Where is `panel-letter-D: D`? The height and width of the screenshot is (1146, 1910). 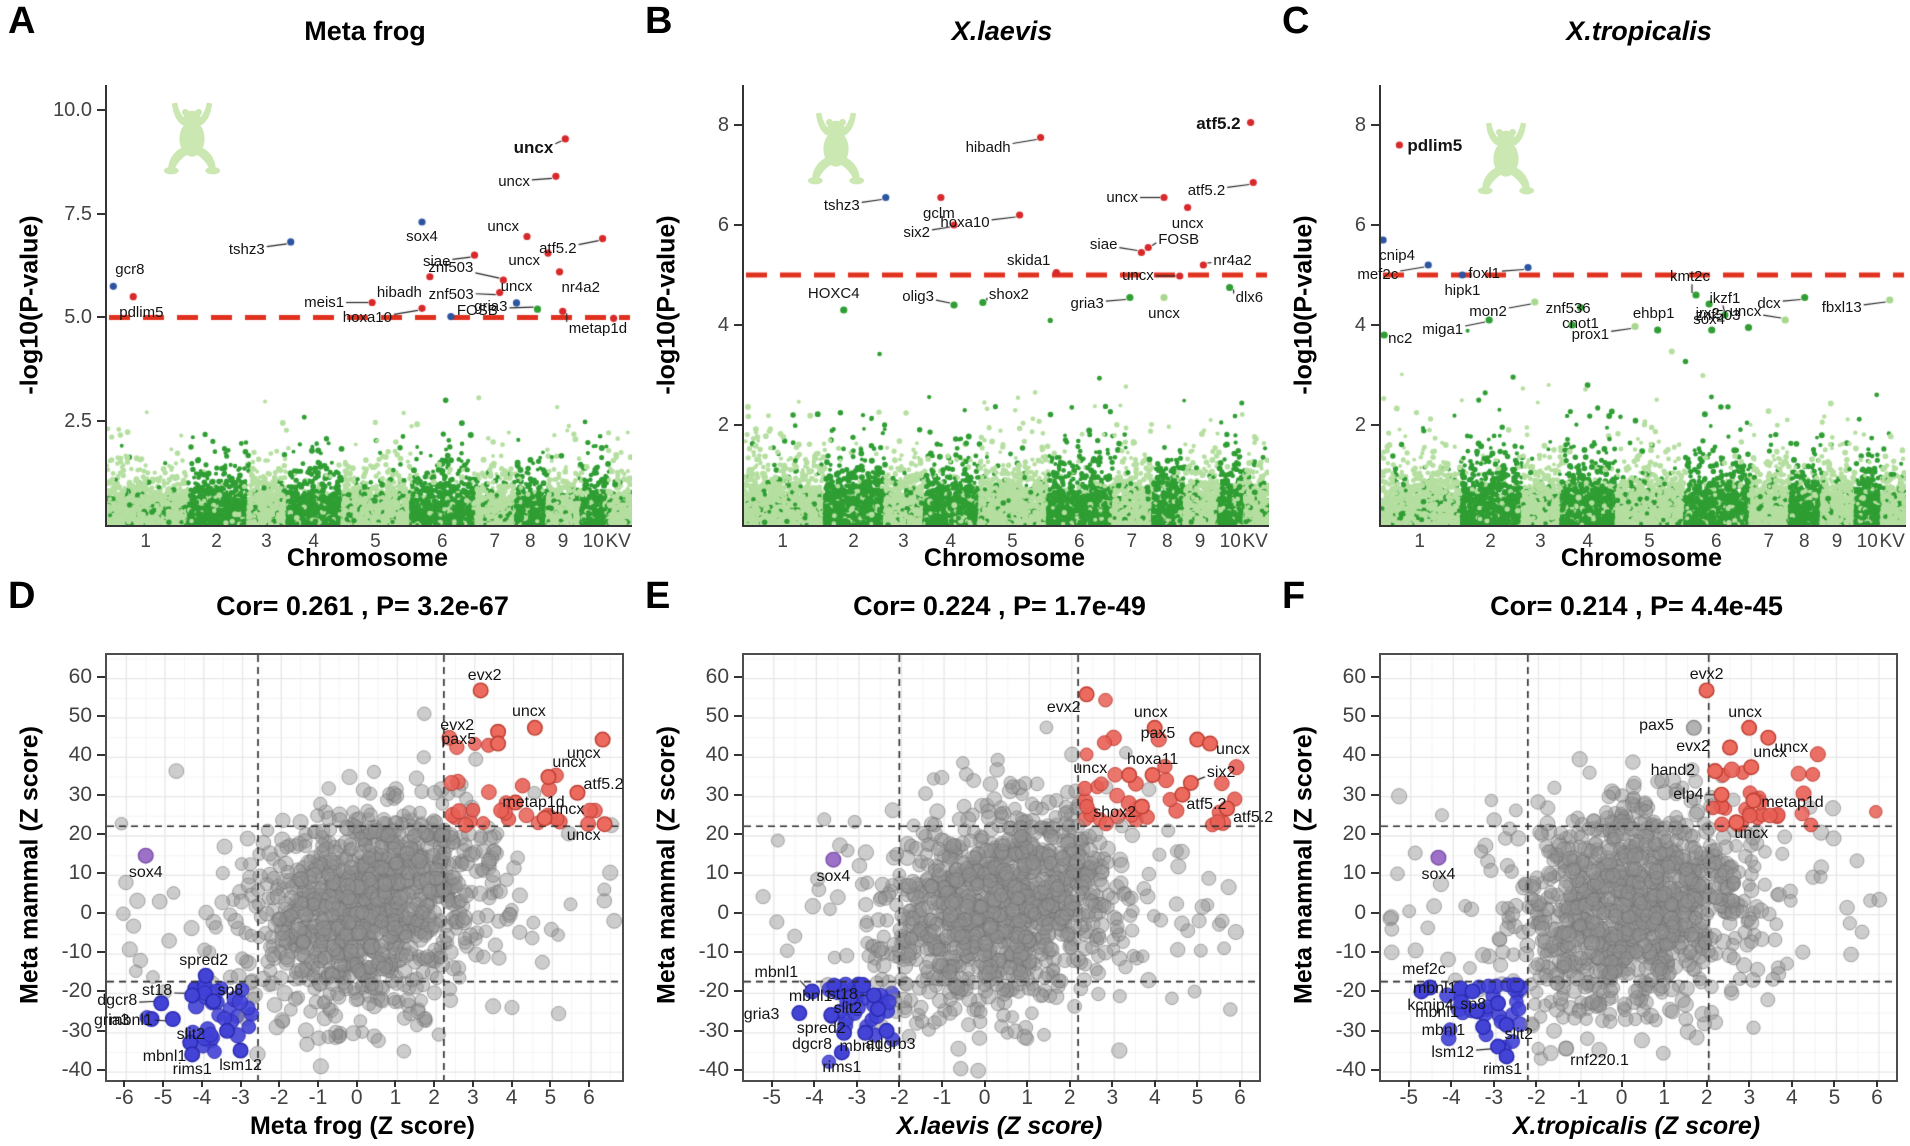 panel-letter-D: D is located at coordinates (22, 596).